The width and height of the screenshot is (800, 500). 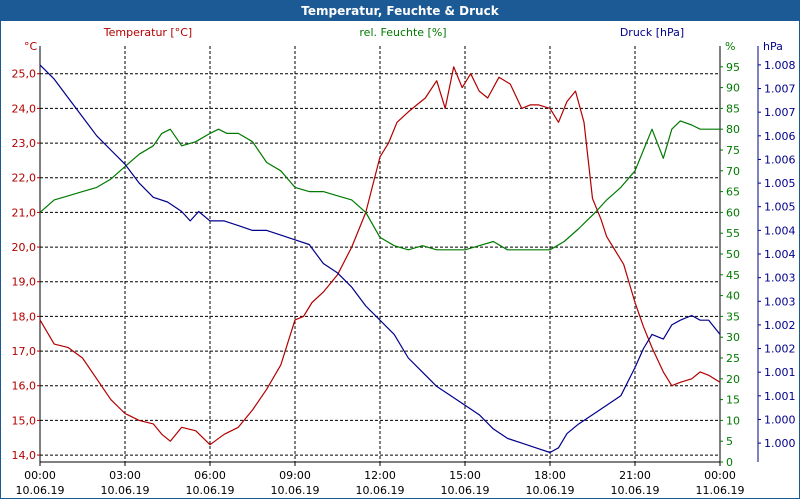 What do you see at coordinates (733, 337) in the screenshot?
I see `humidity-tick-label: 30` at bounding box center [733, 337].